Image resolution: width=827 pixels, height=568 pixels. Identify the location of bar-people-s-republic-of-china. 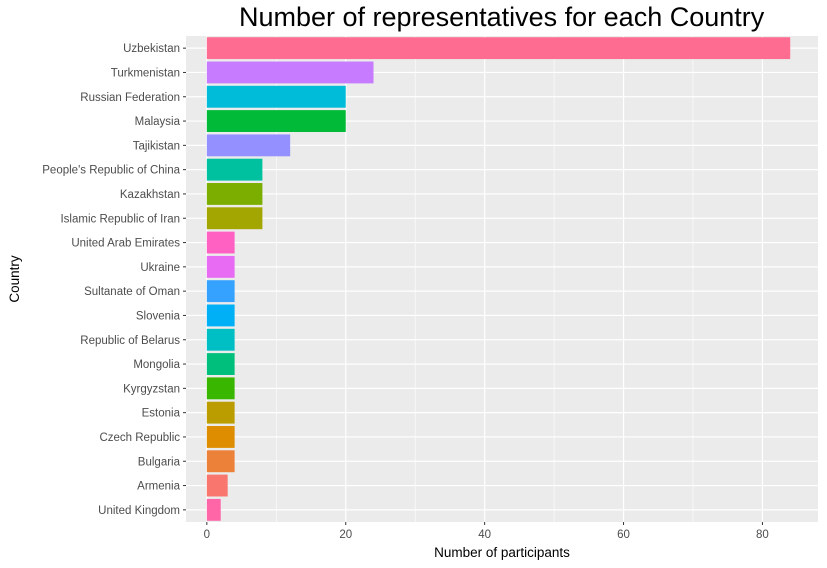
(234, 169).